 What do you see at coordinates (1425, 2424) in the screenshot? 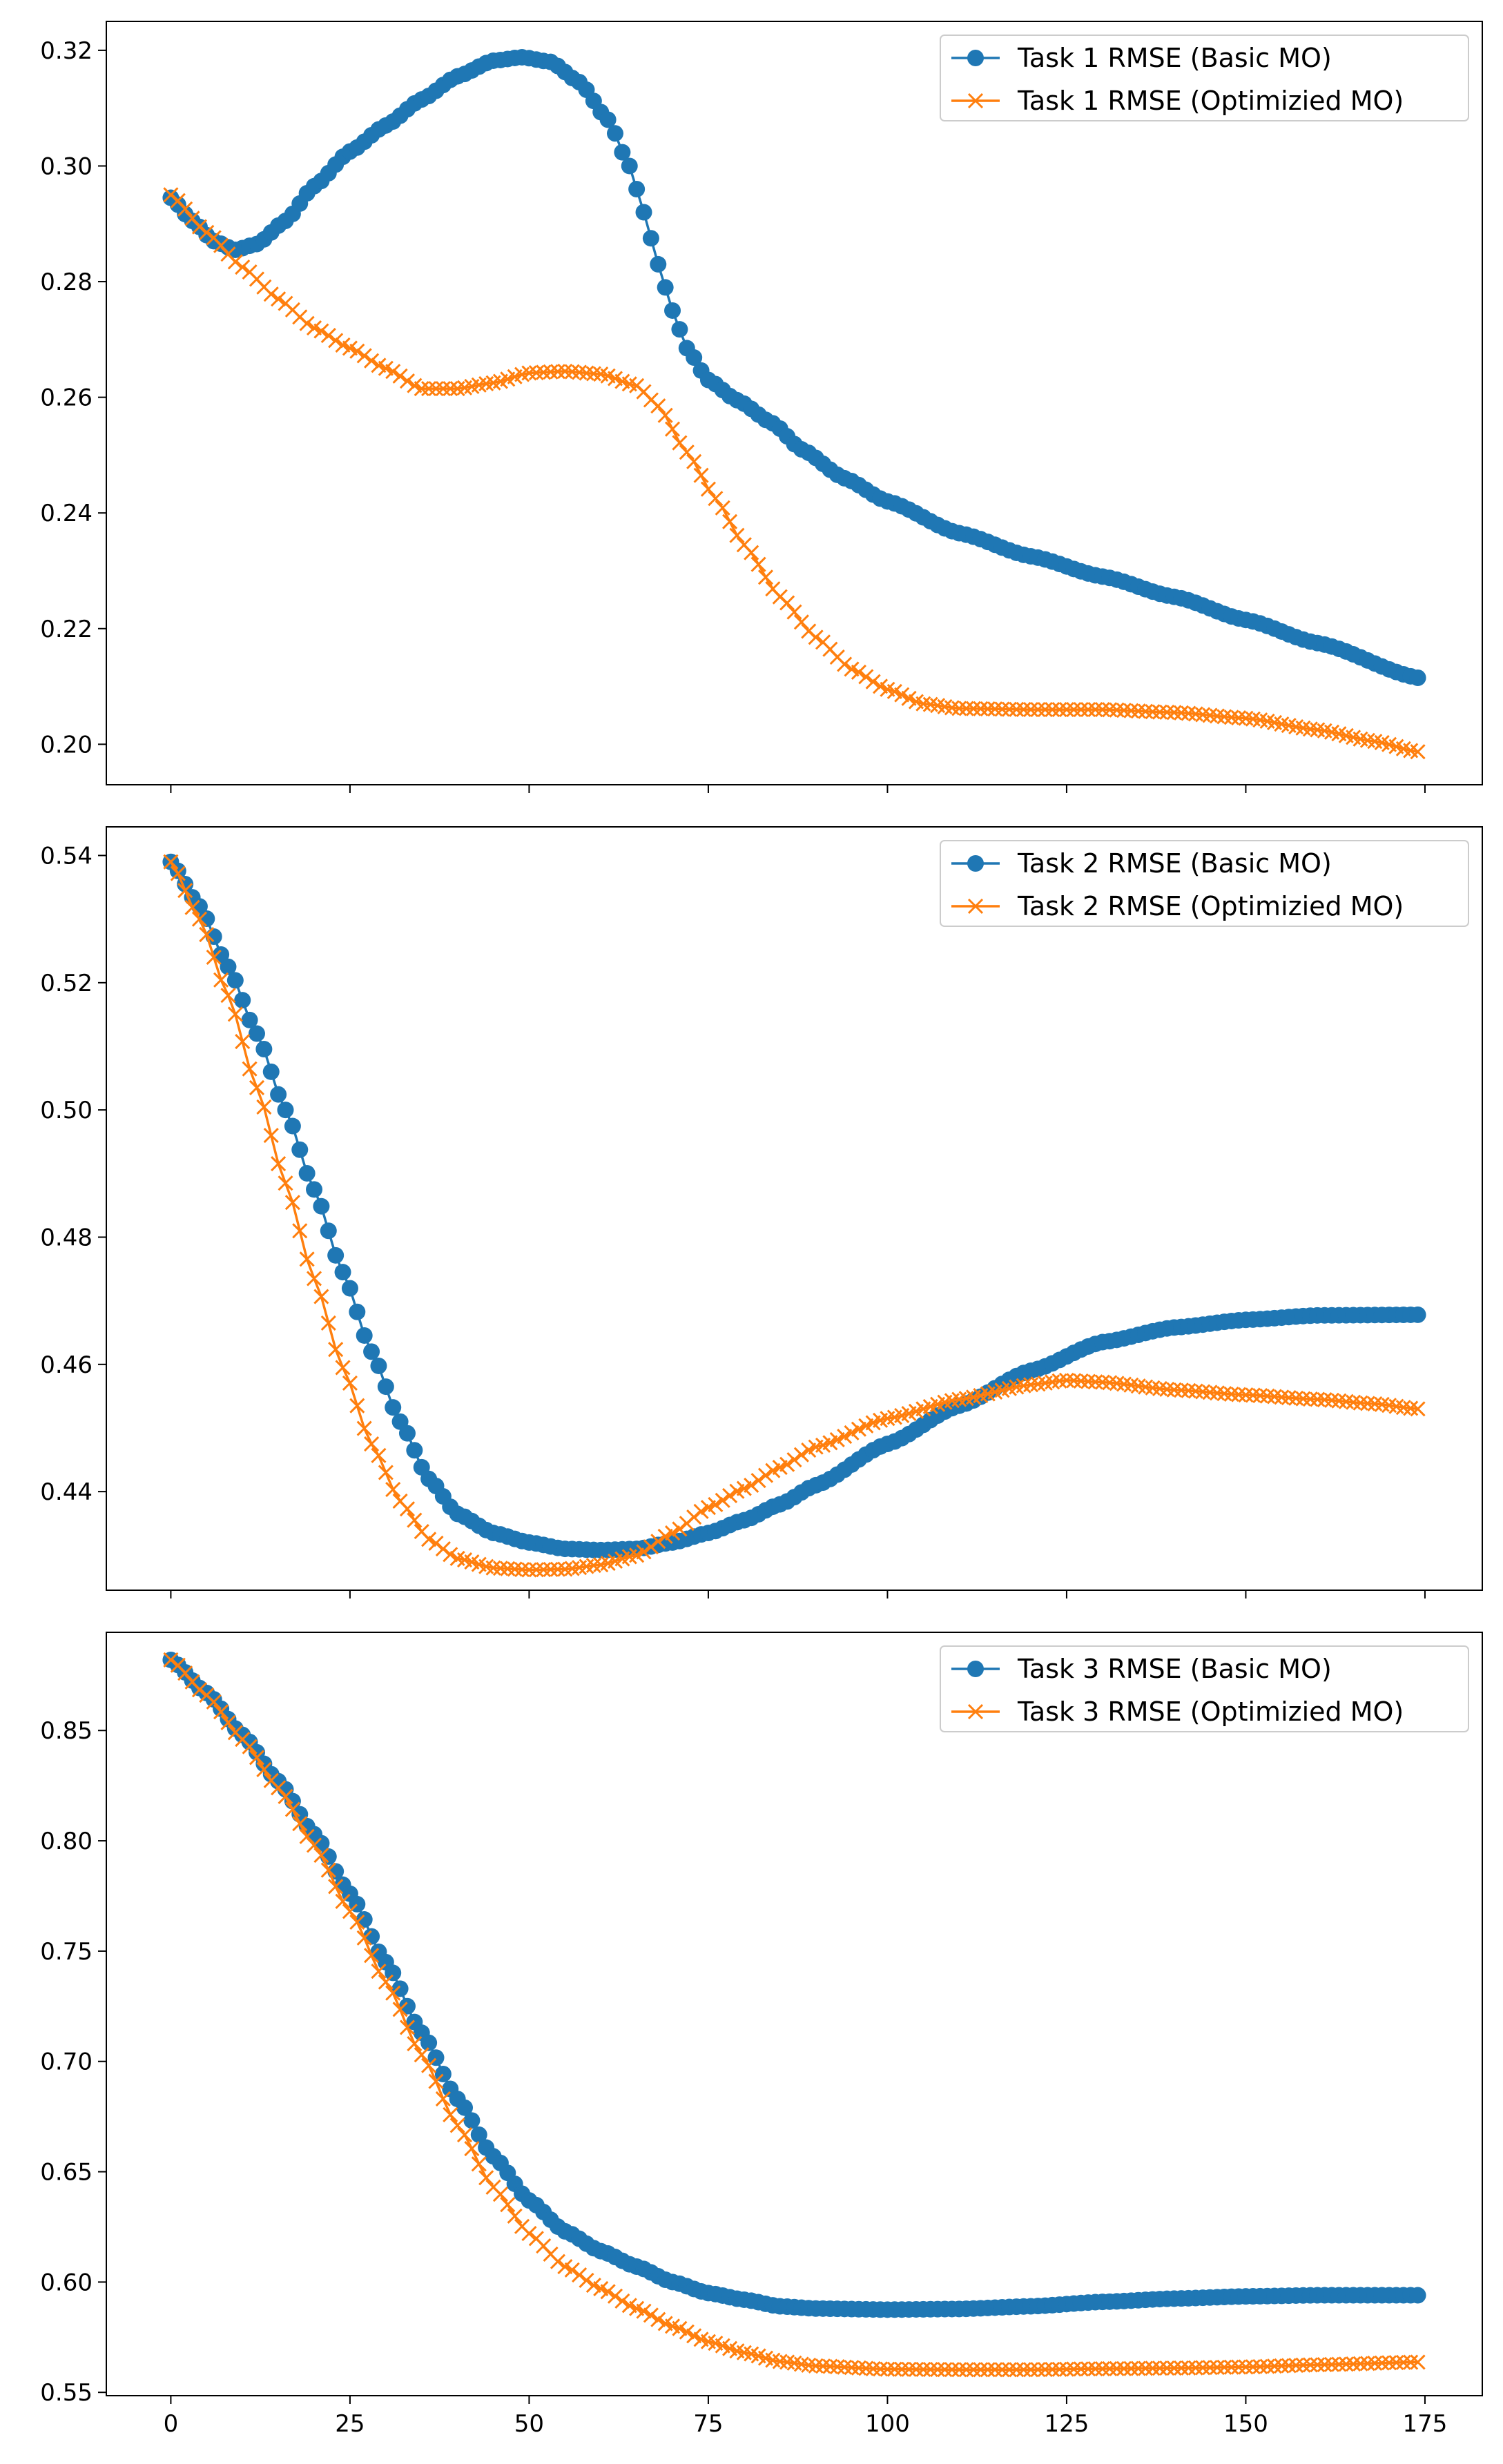
I see `x-tick-label: 175` at bounding box center [1425, 2424].